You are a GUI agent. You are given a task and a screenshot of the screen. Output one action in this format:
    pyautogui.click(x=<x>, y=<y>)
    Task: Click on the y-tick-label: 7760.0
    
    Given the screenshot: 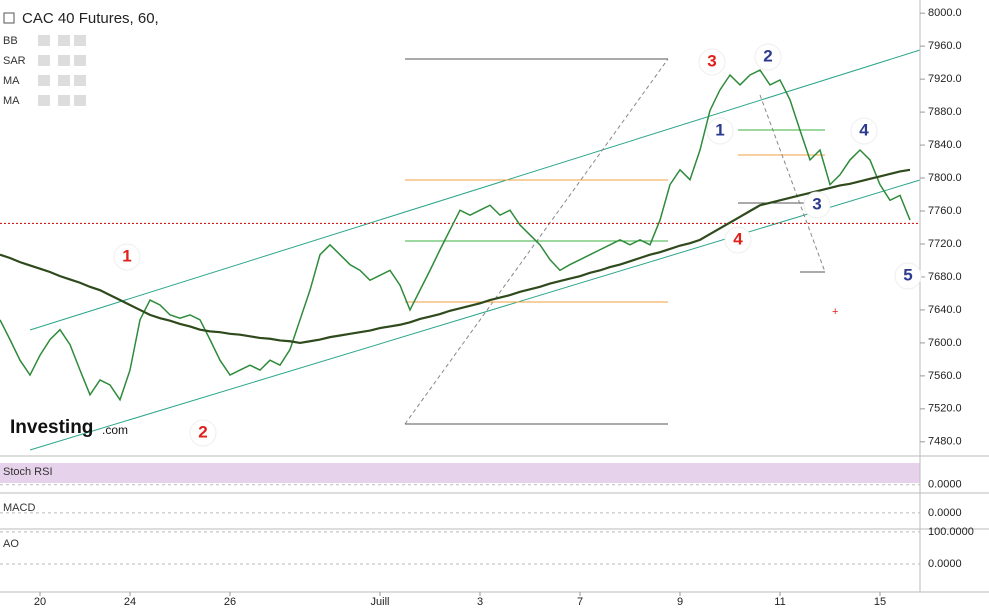 What is the action you would take?
    pyautogui.click(x=945, y=211)
    